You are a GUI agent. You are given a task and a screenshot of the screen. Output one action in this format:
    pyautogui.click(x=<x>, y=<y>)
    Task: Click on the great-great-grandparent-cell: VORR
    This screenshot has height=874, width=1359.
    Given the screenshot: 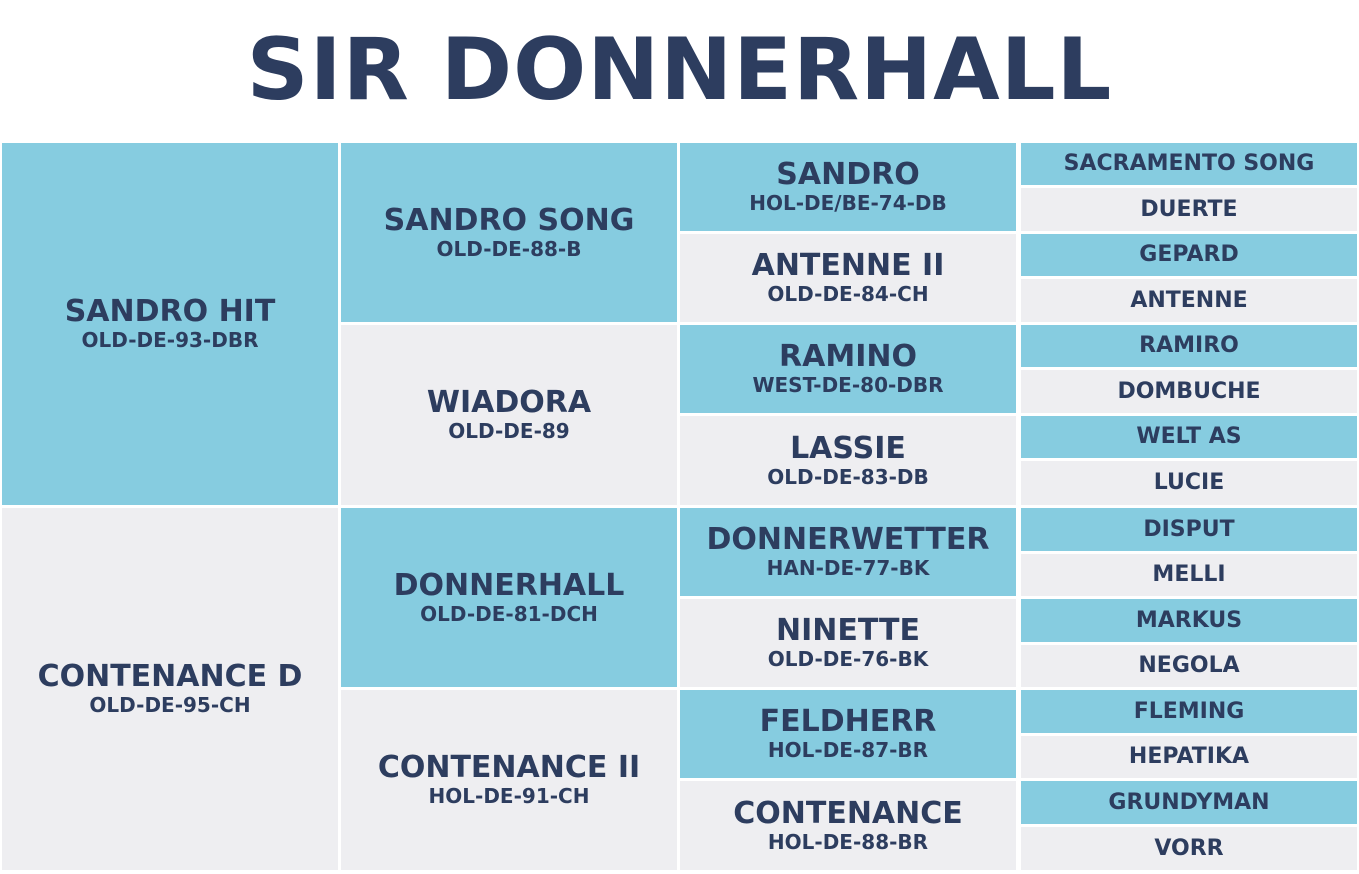 What is the action you would take?
    pyautogui.click(x=1189, y=848)
    